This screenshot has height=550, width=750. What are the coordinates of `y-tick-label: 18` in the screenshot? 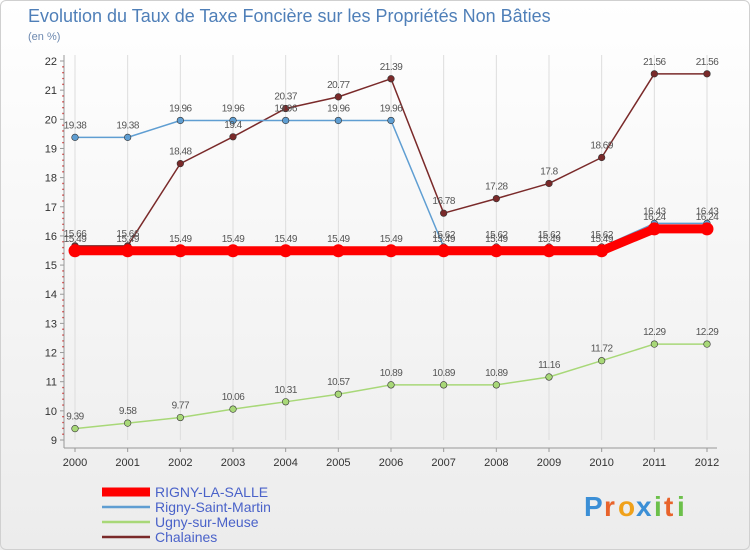 It's located at (51, 179).